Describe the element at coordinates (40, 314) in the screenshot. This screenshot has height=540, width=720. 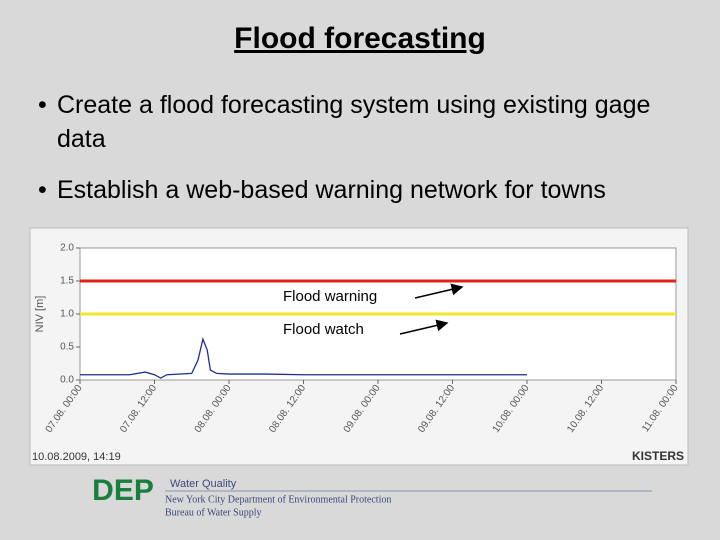
I see `y-axis-label: NIV [m]` at that location.